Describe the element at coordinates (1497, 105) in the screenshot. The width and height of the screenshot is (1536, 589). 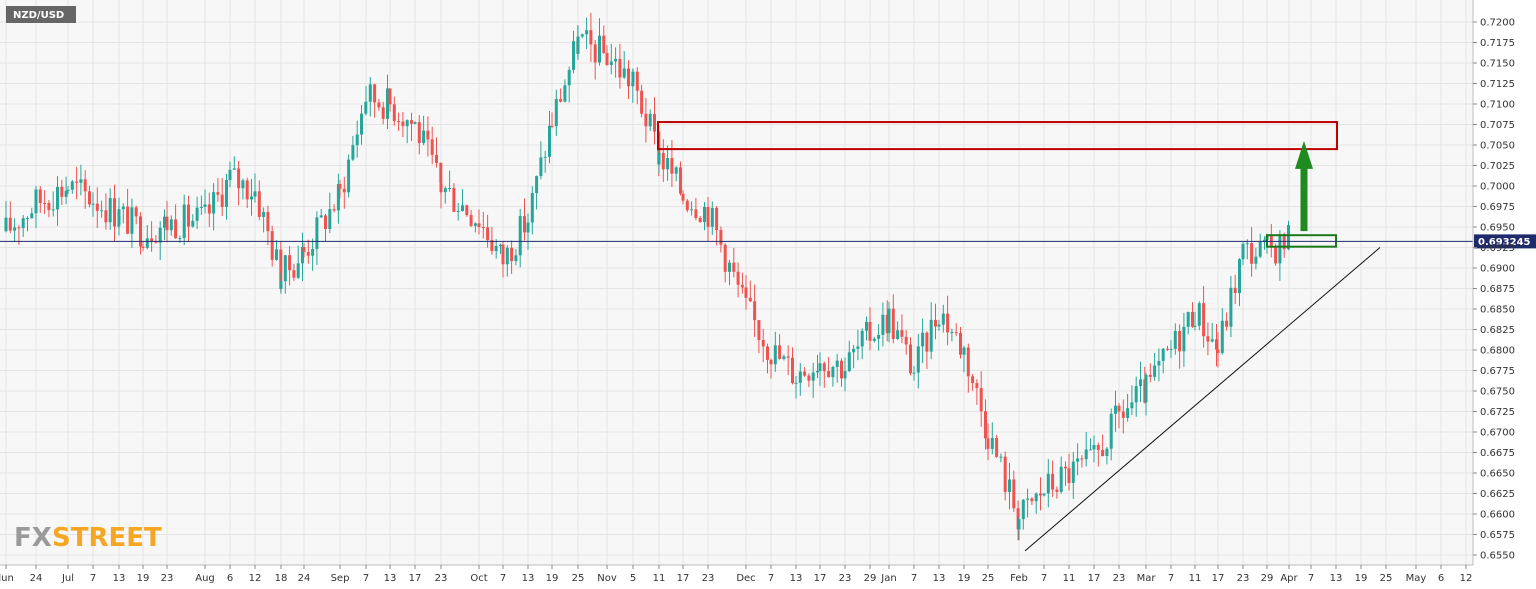
I see `price-tick-label: 0.7100` at that location.